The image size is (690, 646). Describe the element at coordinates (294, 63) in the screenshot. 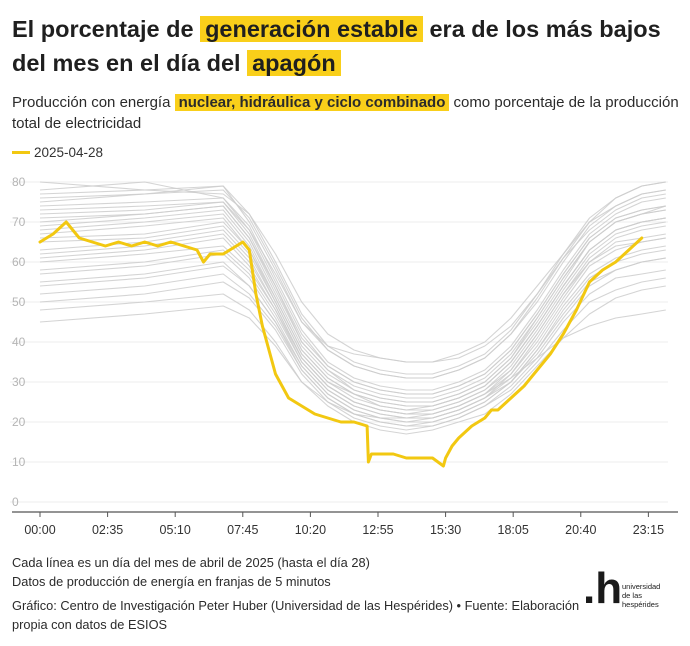

I see `title-highlight-2: apagón` at that location.